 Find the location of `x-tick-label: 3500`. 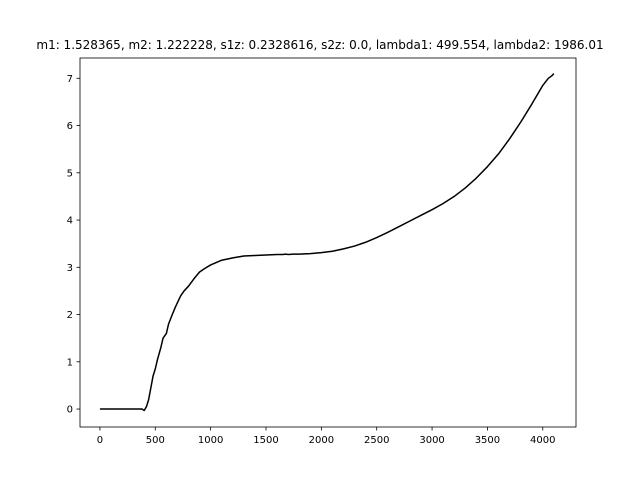

x-tick-label: 3500 is located at coordinates (487, 440).